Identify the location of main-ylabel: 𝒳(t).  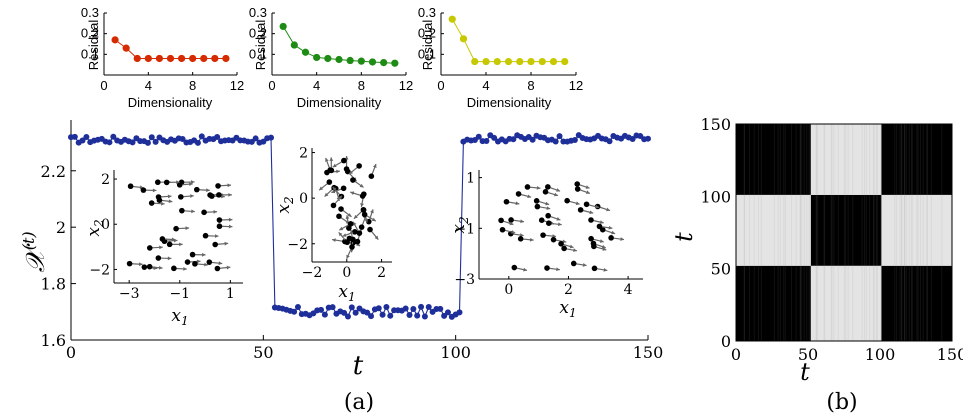
(35, 251).